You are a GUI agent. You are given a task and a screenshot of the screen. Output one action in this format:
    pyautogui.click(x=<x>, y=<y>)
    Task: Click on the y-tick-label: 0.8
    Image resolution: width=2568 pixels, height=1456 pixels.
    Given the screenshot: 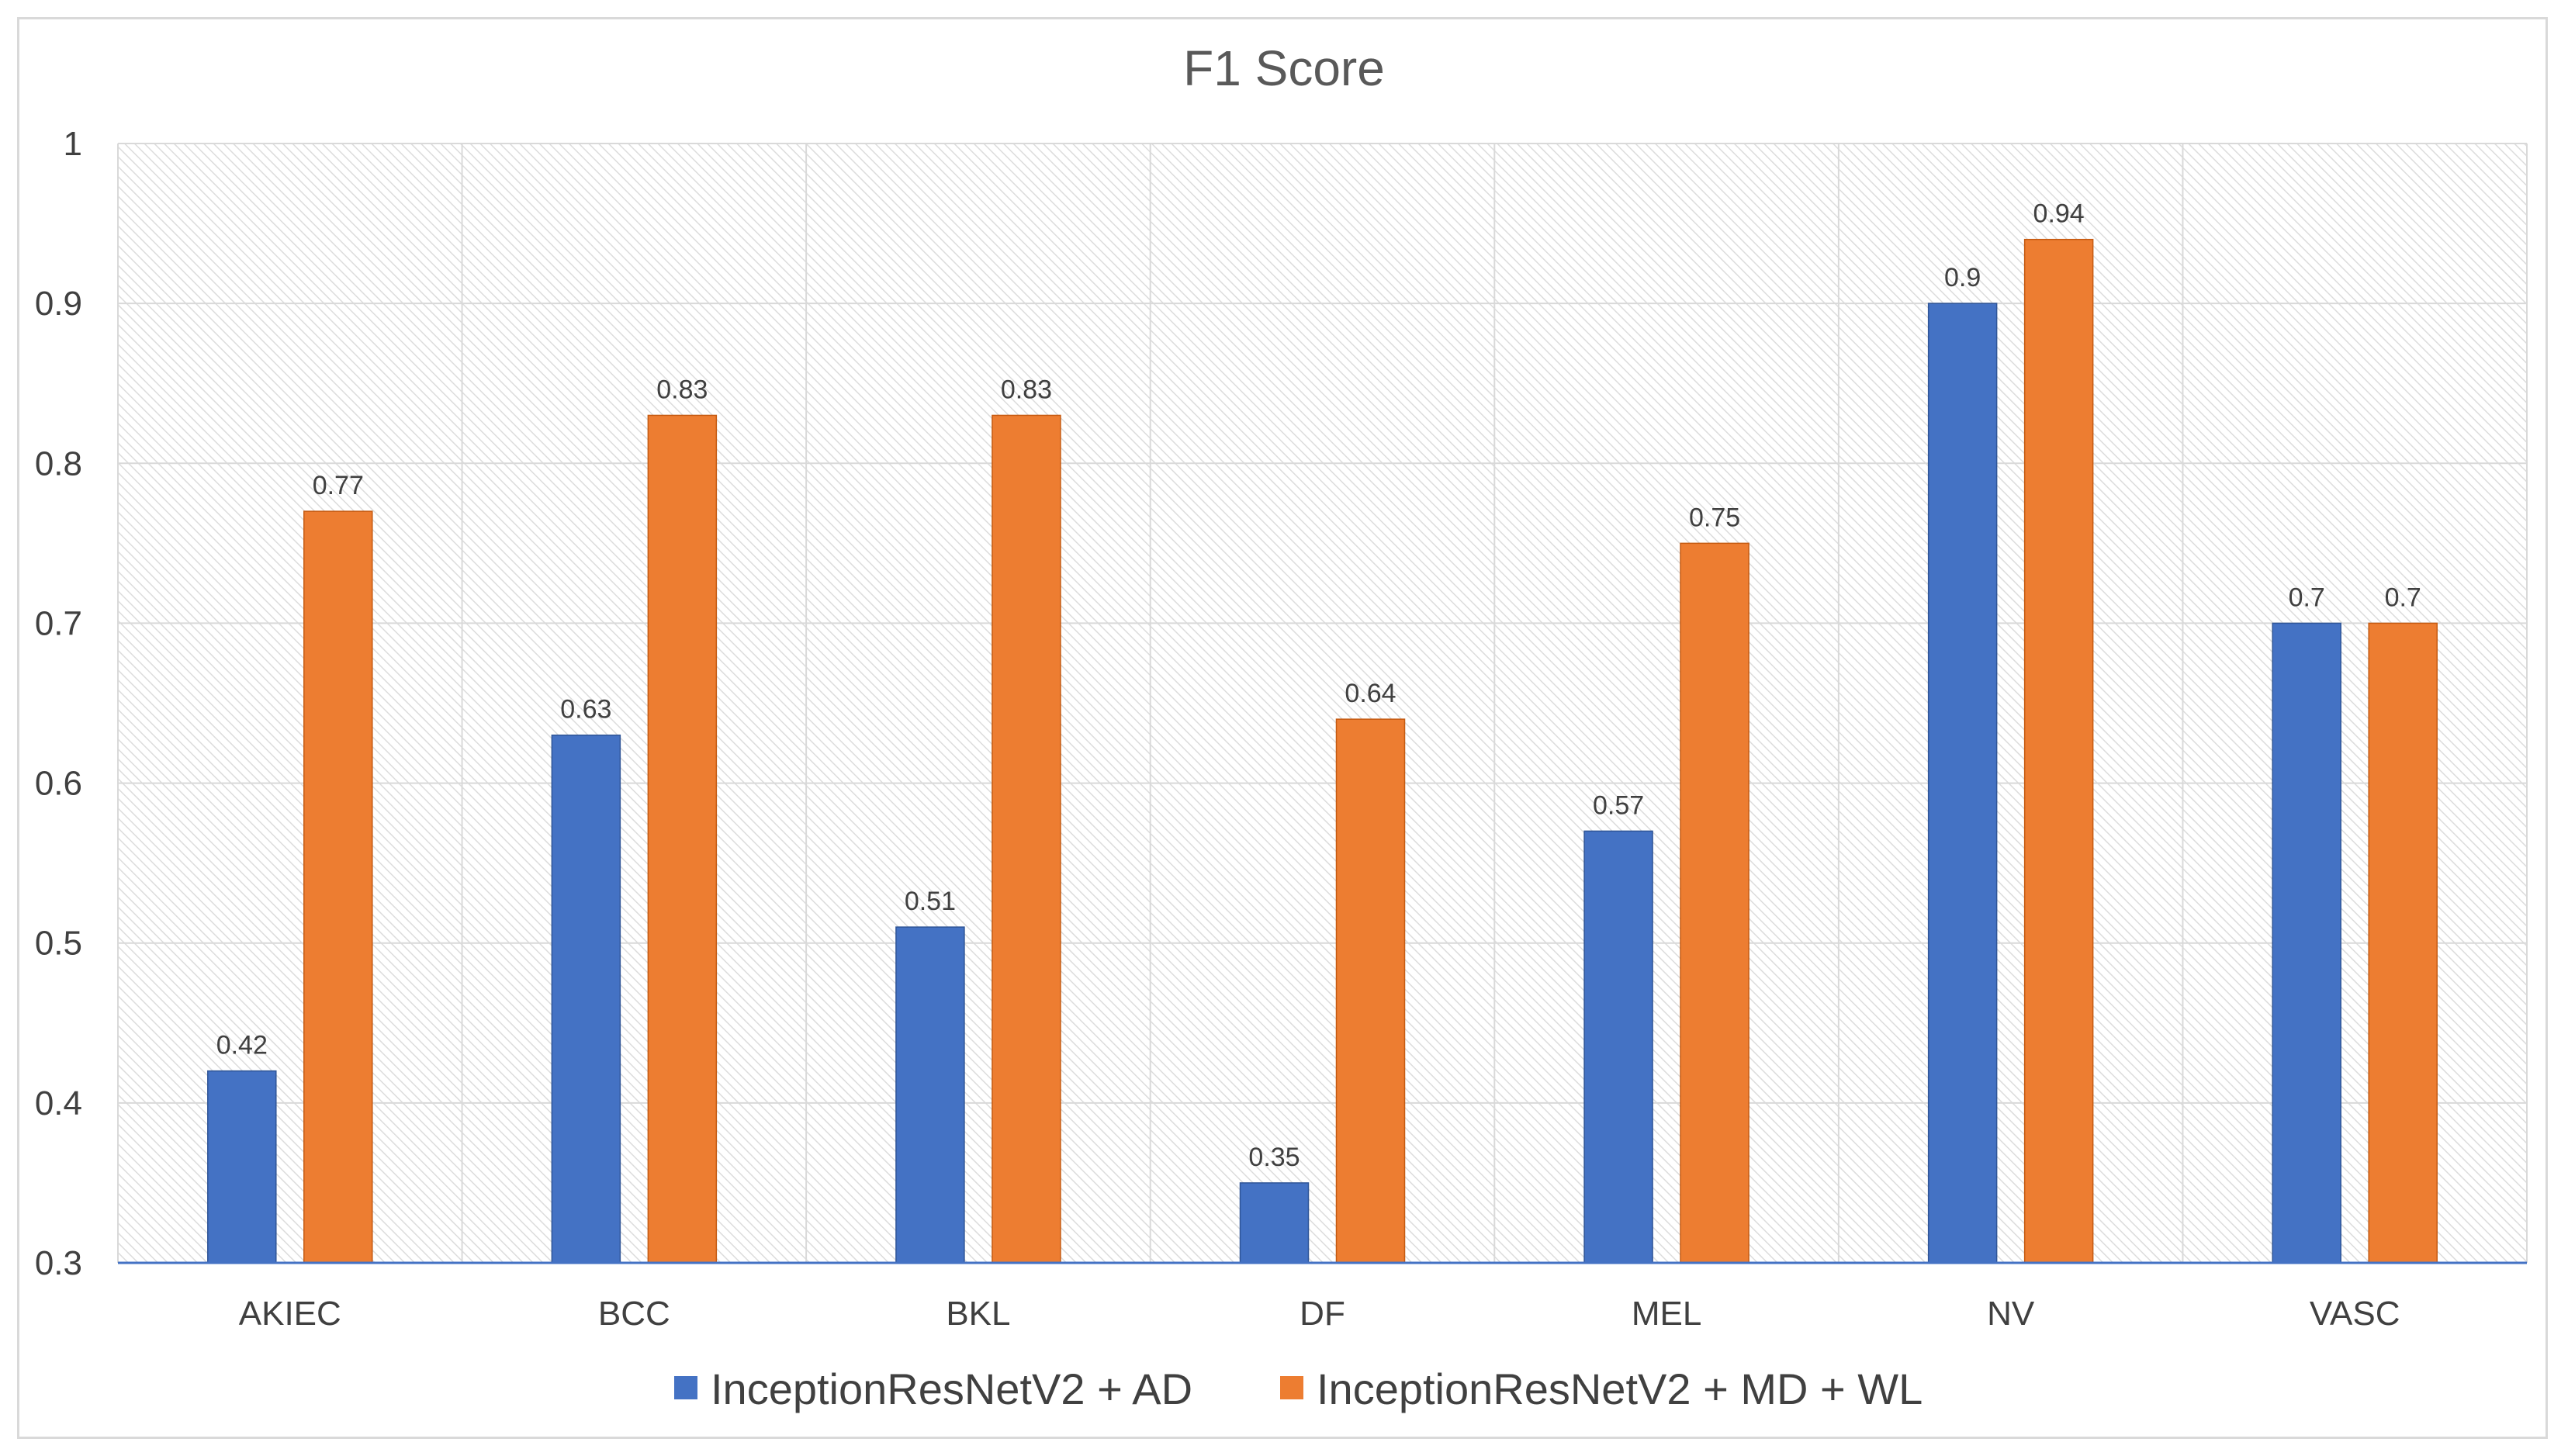 What is the action you would take?
    pyautogui.click(x=58, y=463)
    